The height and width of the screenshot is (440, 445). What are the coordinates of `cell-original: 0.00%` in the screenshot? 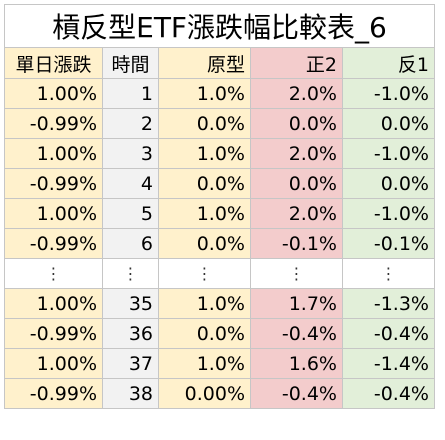 It's located at (204, 393).